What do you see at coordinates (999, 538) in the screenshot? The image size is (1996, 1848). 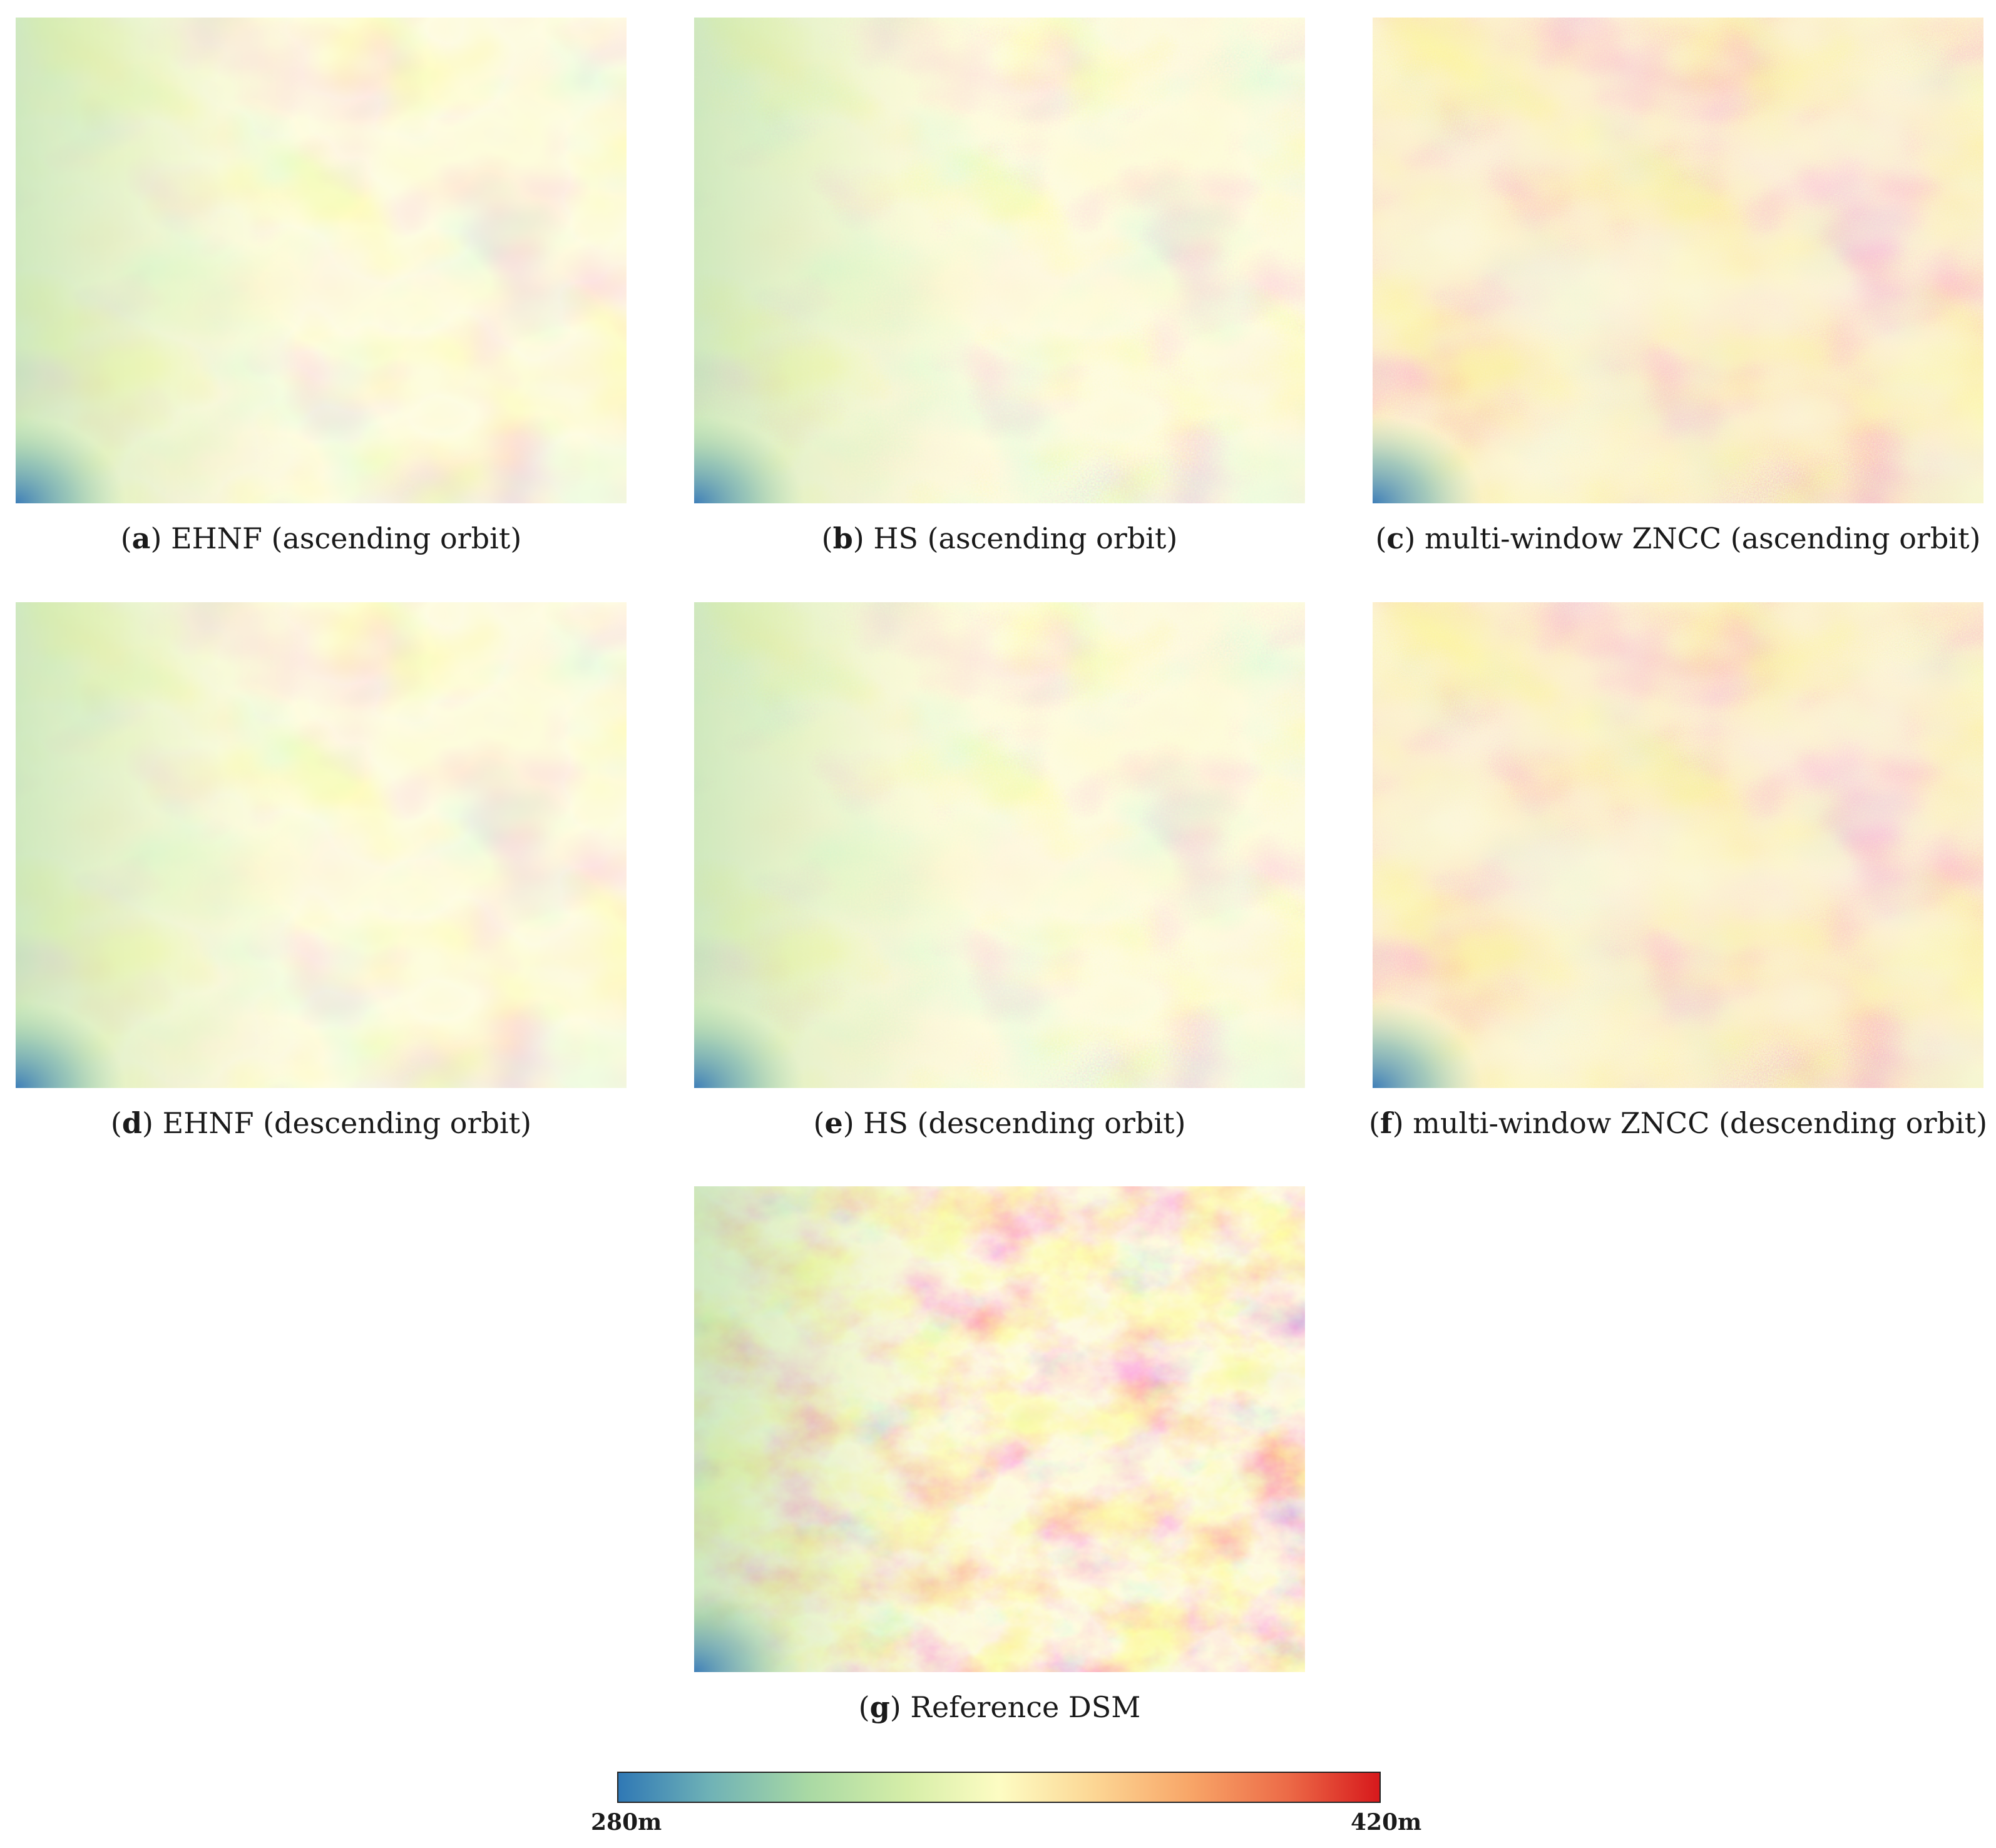 I see `caption-b: (b) HS (ascending orbit)` at bounding box center [999, 538].